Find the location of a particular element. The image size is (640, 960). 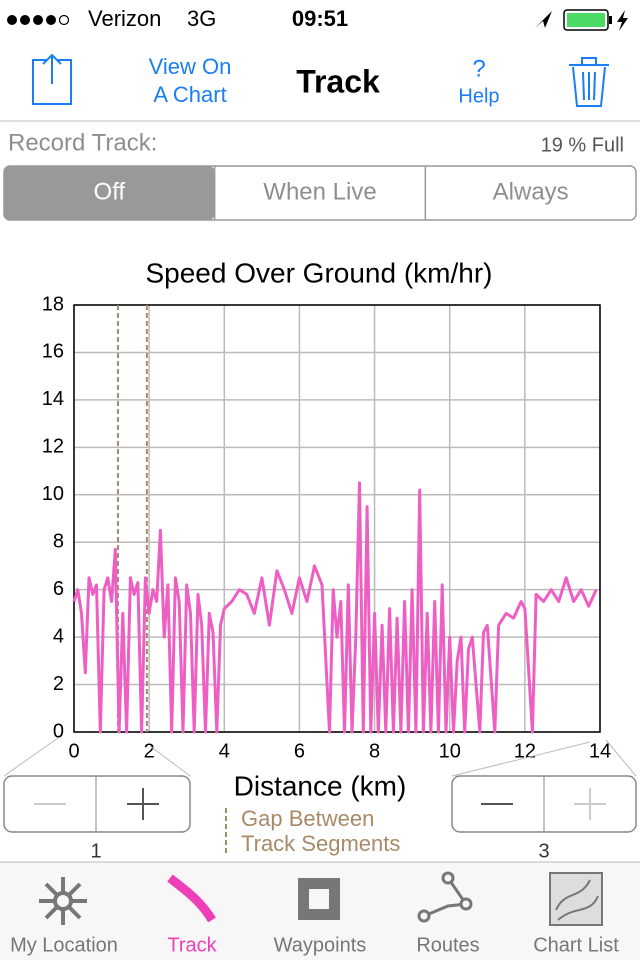

waypoints-icon is located at coordinates (319, 899).